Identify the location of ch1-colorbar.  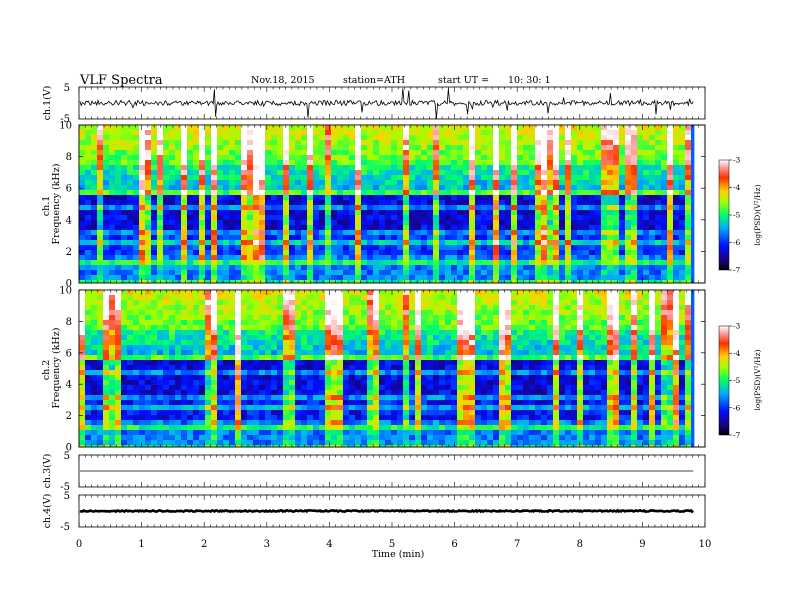
(724, 215).